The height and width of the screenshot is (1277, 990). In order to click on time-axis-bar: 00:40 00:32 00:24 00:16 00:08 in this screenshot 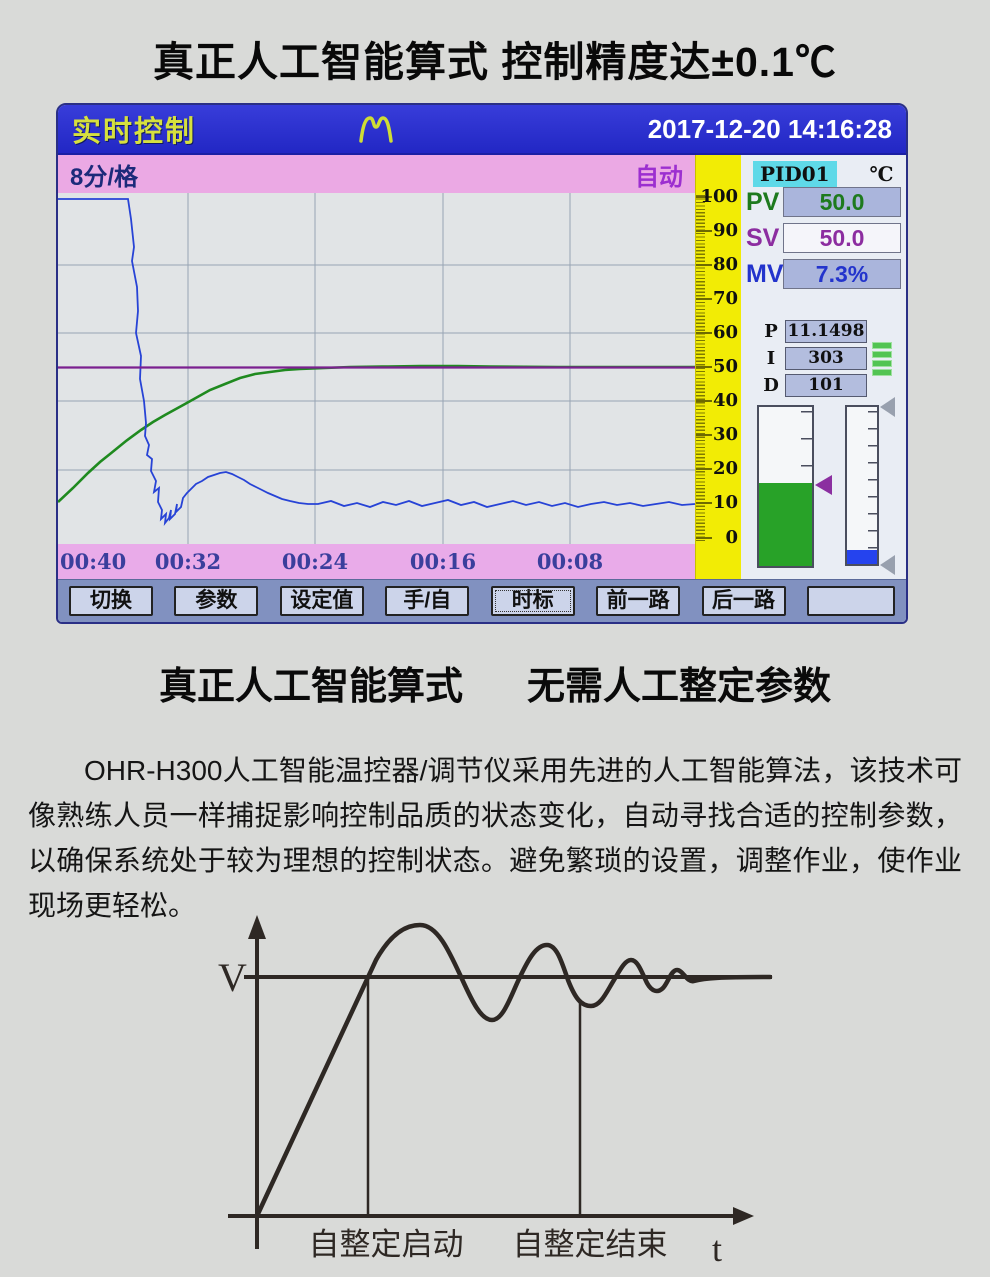, I will do `click(376, 561)`.